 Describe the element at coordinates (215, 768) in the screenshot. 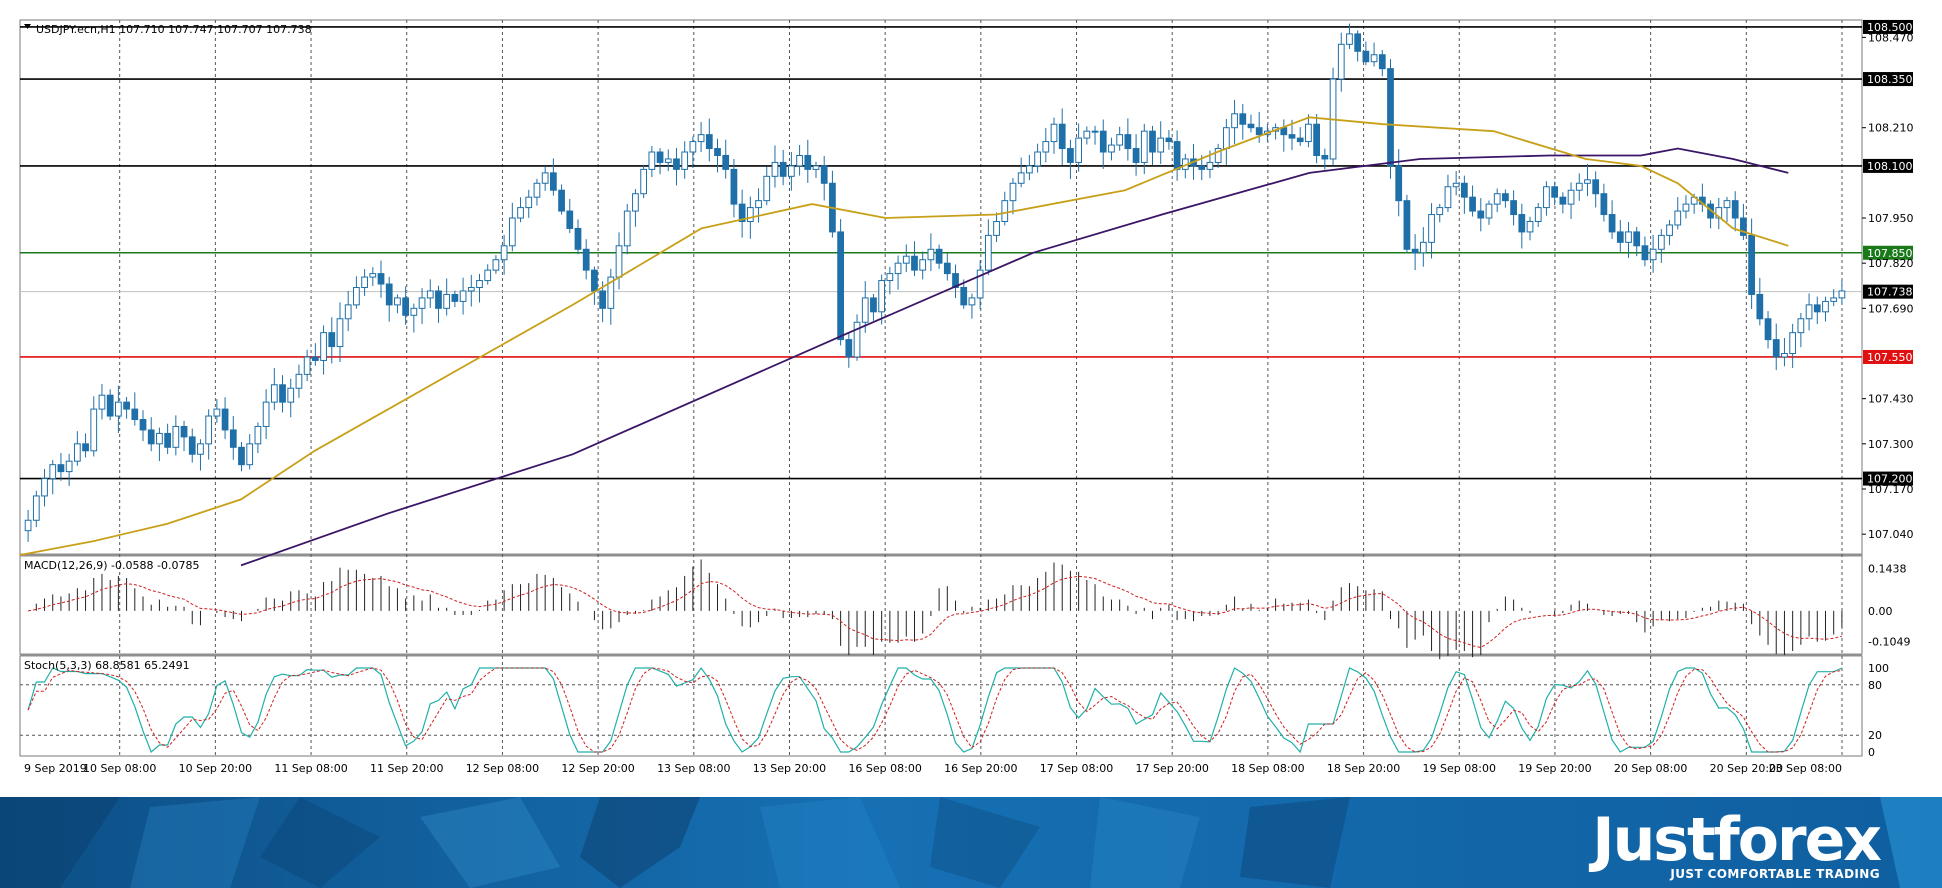

I see `time-tick-label: 10 Sep 20:00` at that location.